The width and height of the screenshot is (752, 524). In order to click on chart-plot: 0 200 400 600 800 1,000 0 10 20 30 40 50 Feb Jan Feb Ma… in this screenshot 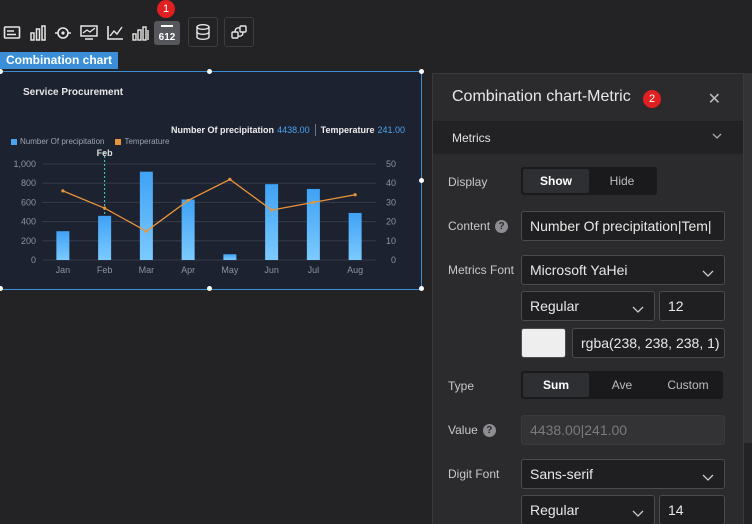, I will do `click(204, 211)`.